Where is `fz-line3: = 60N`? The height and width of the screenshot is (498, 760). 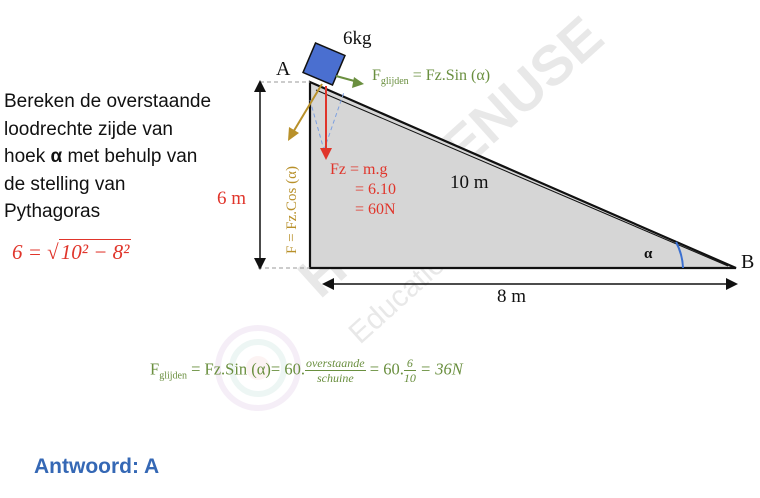 fz-line3: = 60N is located at coordinates (375, 209).